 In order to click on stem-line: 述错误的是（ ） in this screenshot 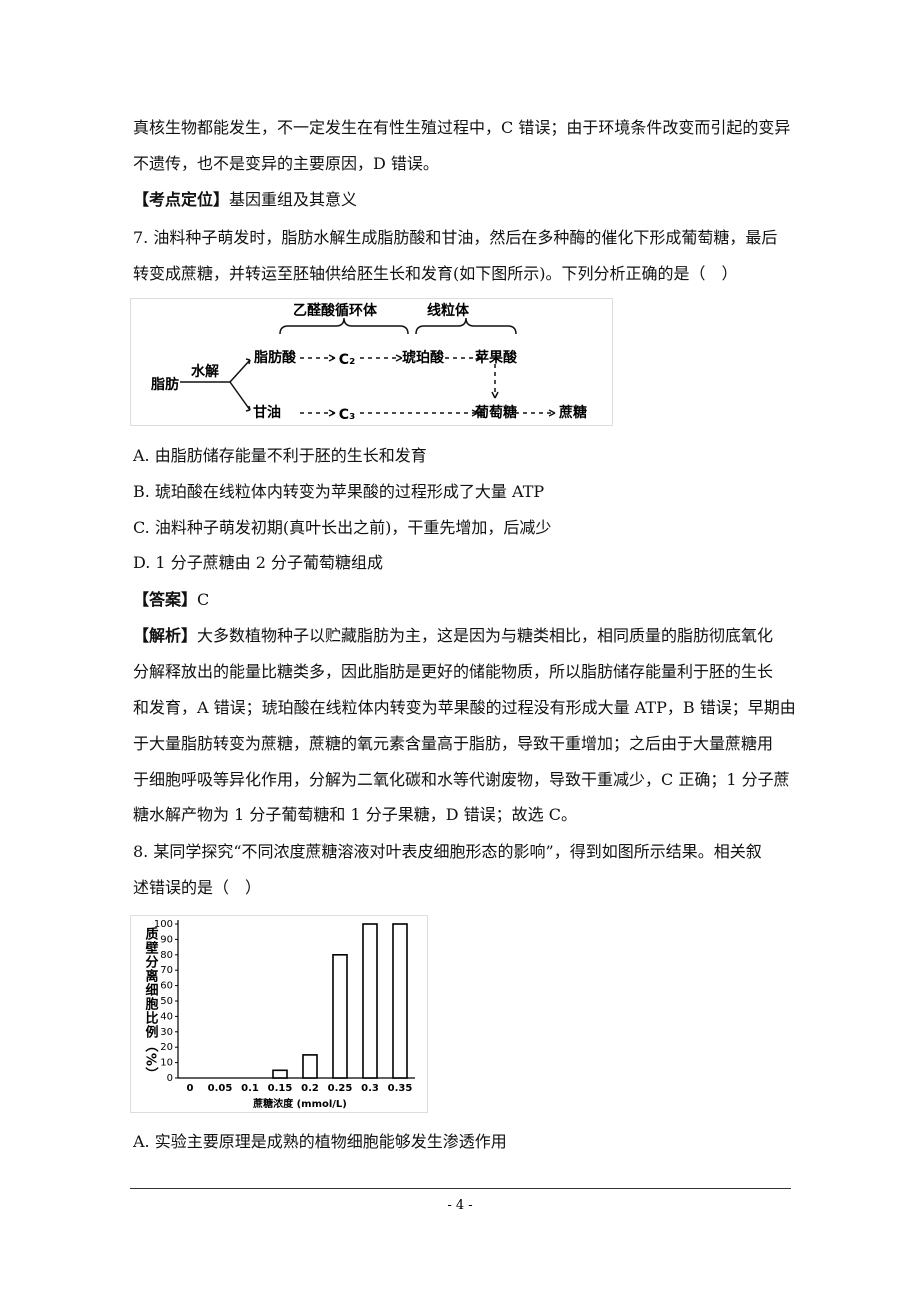, I will do `click(197, 887)`.